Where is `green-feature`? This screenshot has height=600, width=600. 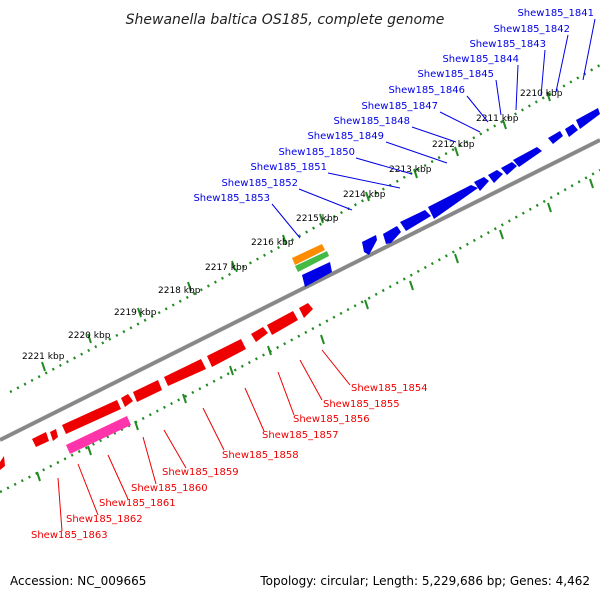 green-feature is located at coordinates (312, 261).